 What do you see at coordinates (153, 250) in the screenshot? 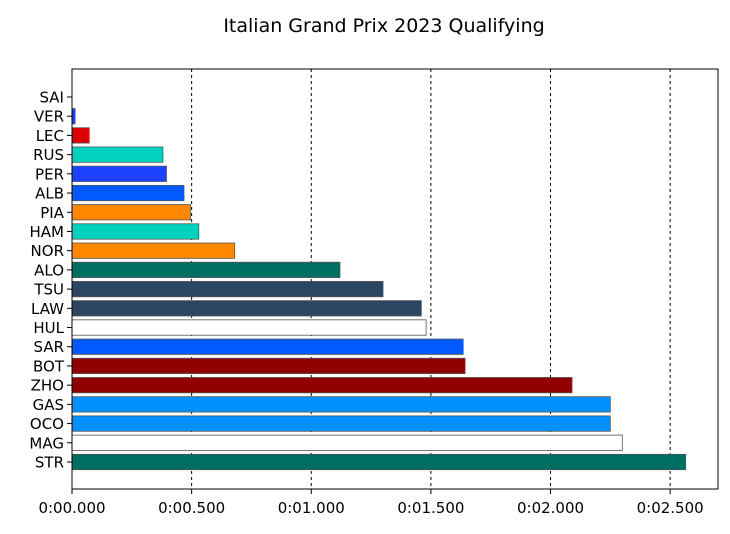
I see `bar-nor` at bounding box center [153, 250].